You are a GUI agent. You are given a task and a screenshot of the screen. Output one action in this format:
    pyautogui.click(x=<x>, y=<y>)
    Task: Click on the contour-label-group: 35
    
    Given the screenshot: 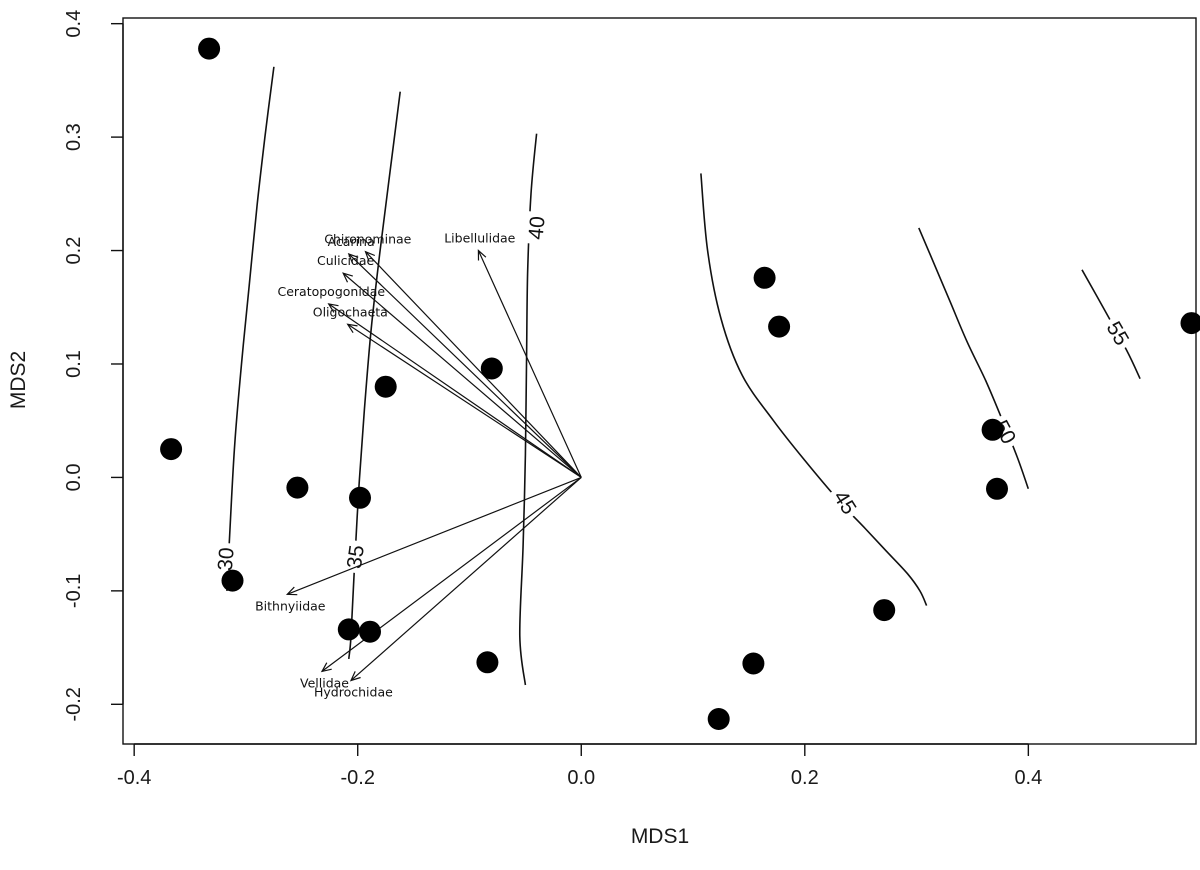 What is the action you would take?
    pyautogui.click(x=355, y=557)
    